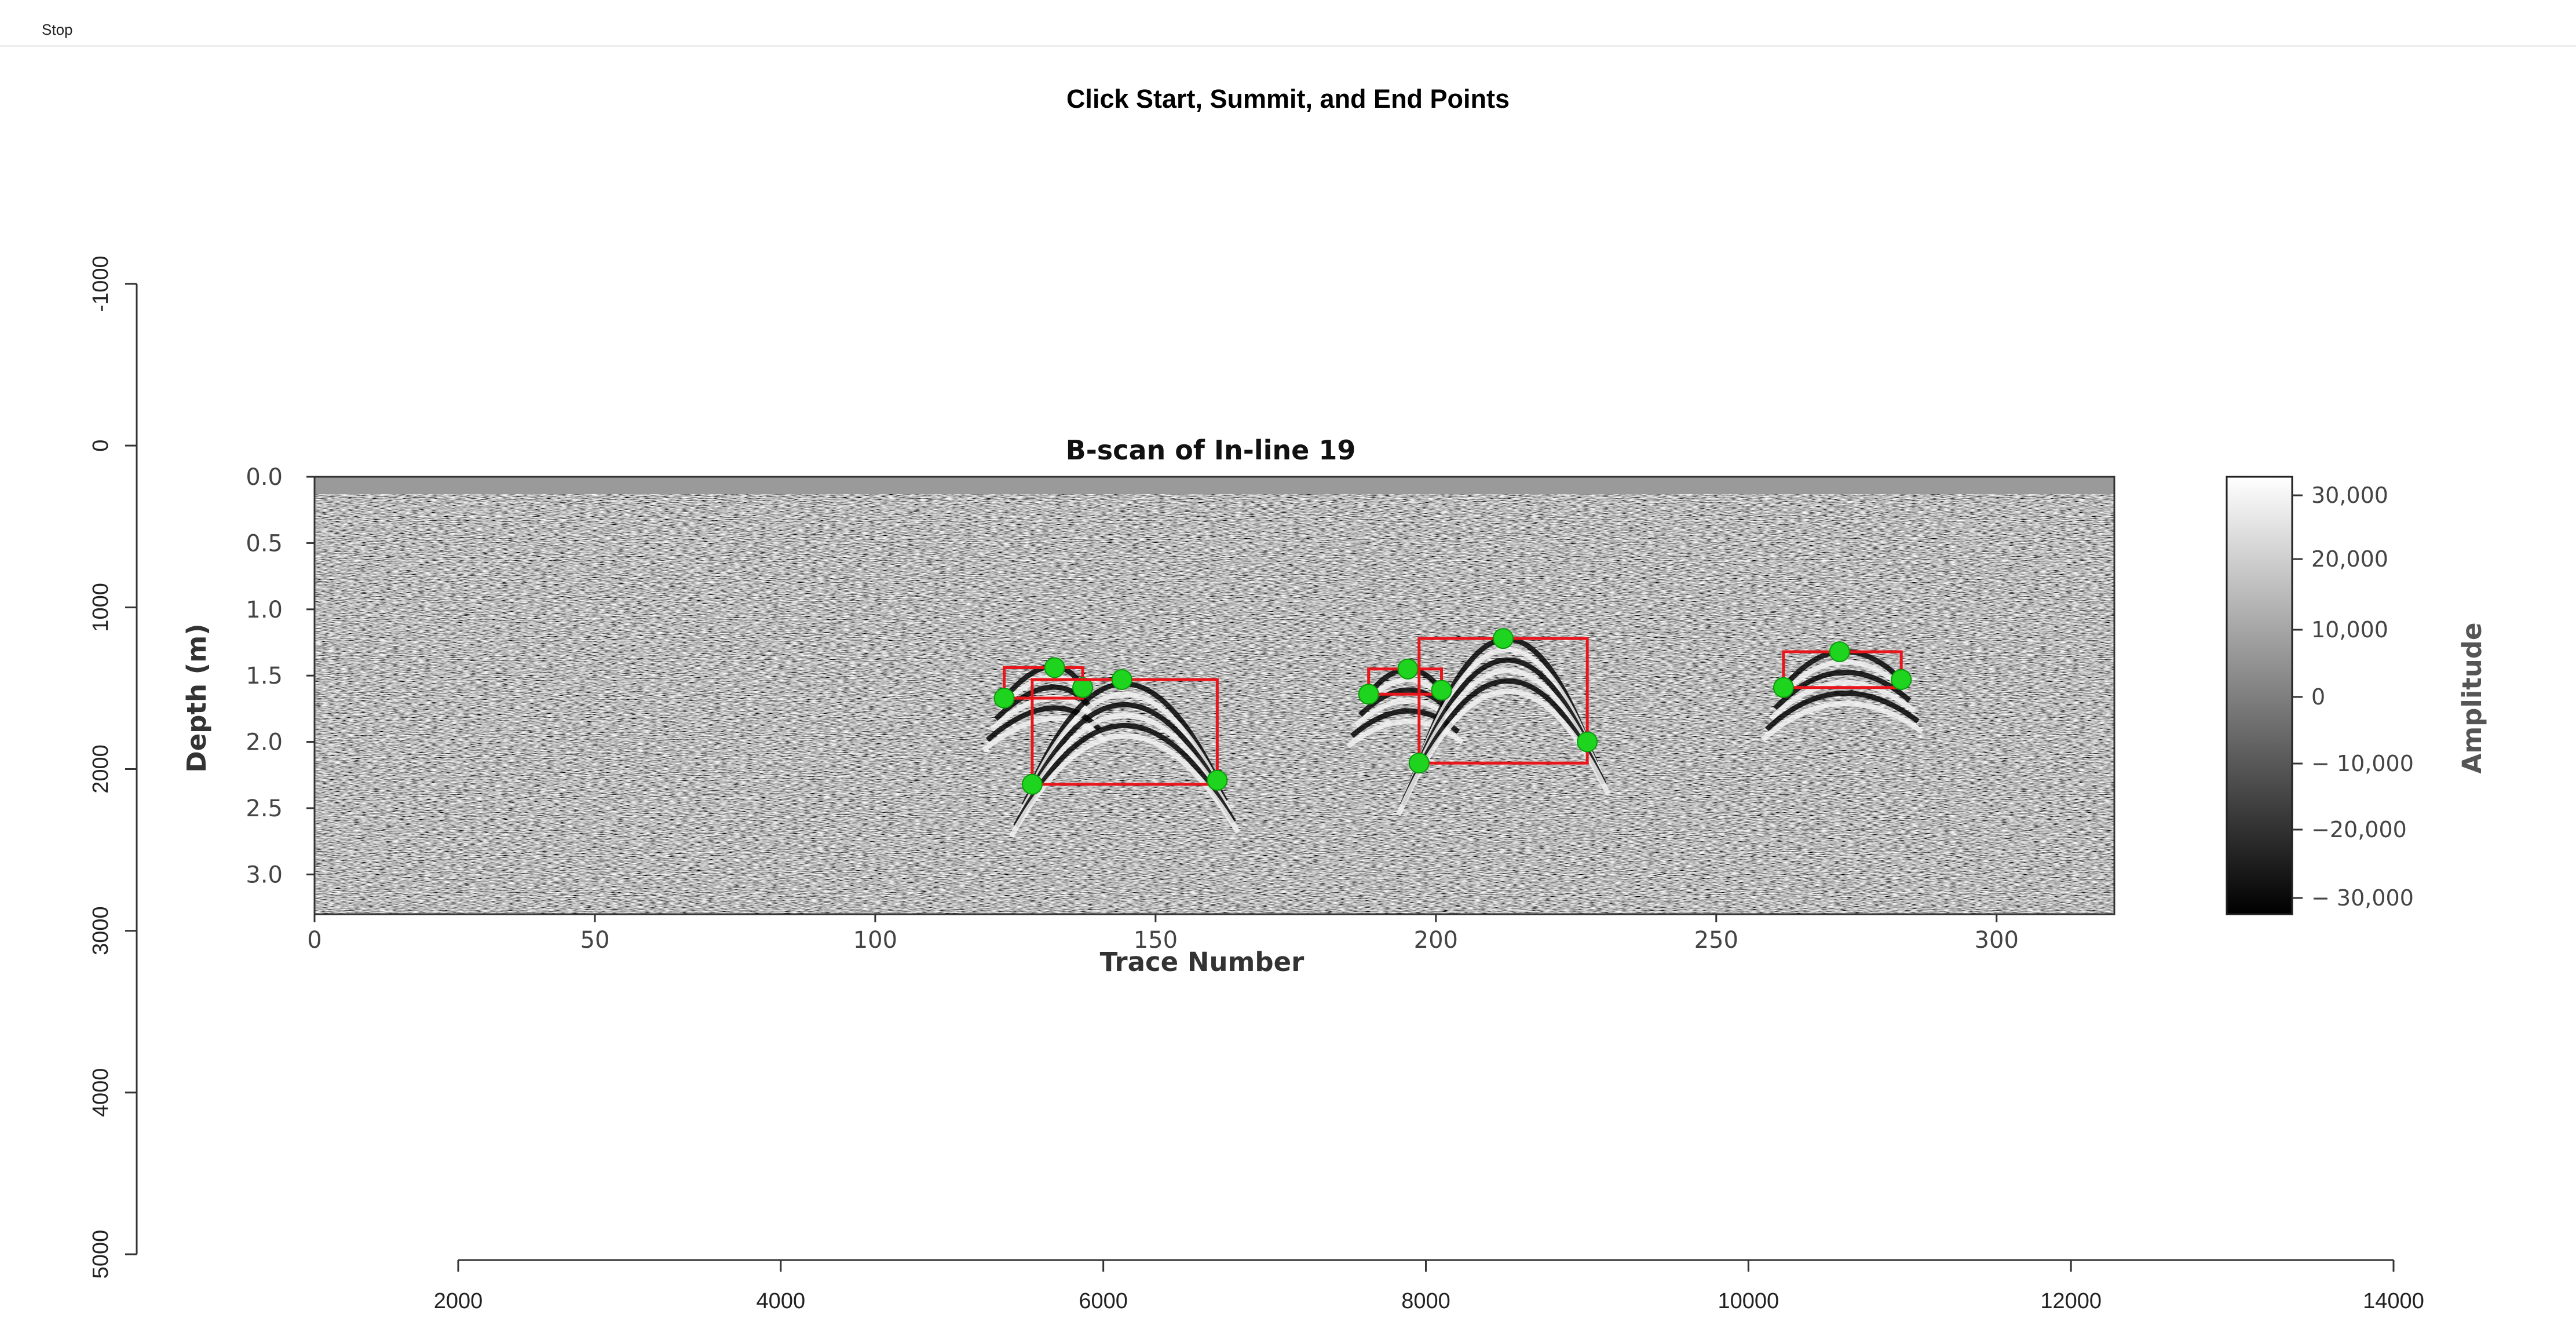 The height and width of the screenshot is (1340, 2576). I want to click on outer-x-tick-label: 12000, so click(2071, 1301).